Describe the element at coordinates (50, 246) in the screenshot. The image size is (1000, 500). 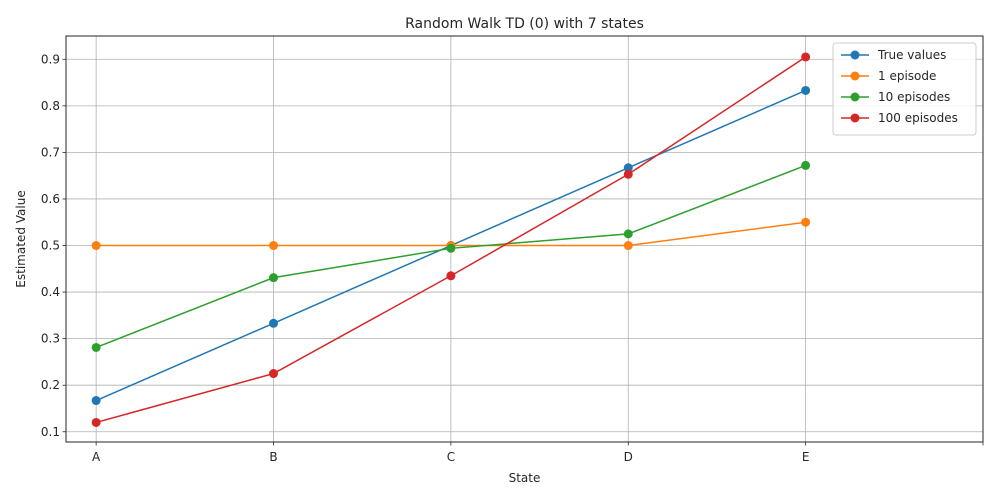
I see `y-tick-label: 0.5` at that location.